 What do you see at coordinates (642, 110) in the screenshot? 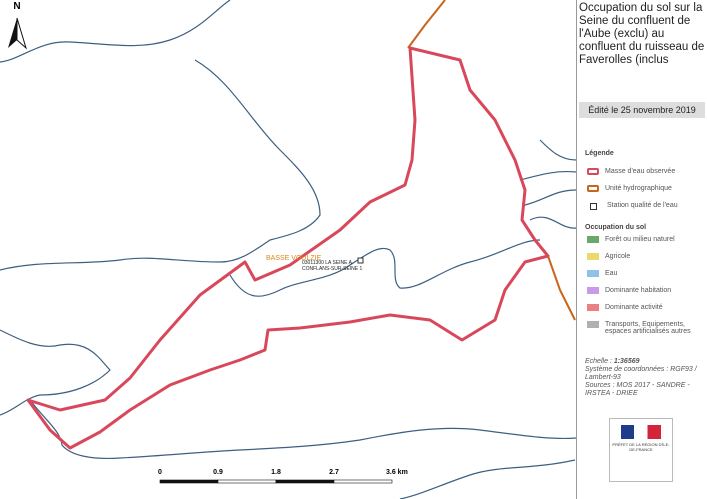
I see `edit-date: Édité le 25 novembre 2019` at bounding box center [642, 110].